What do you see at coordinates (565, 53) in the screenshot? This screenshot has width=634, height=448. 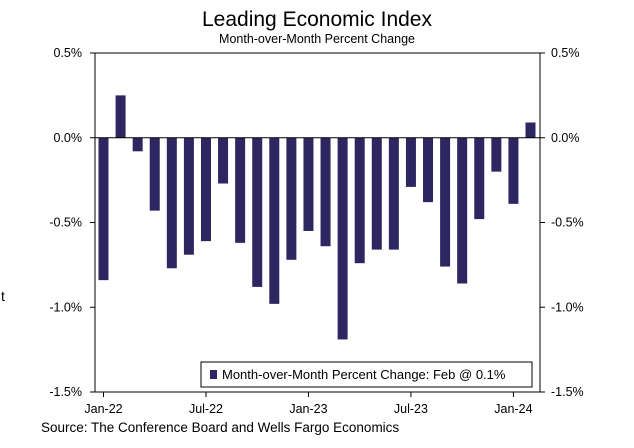 I see `y-tick-label-right: 0.5%` at bounding box center [565, 53].